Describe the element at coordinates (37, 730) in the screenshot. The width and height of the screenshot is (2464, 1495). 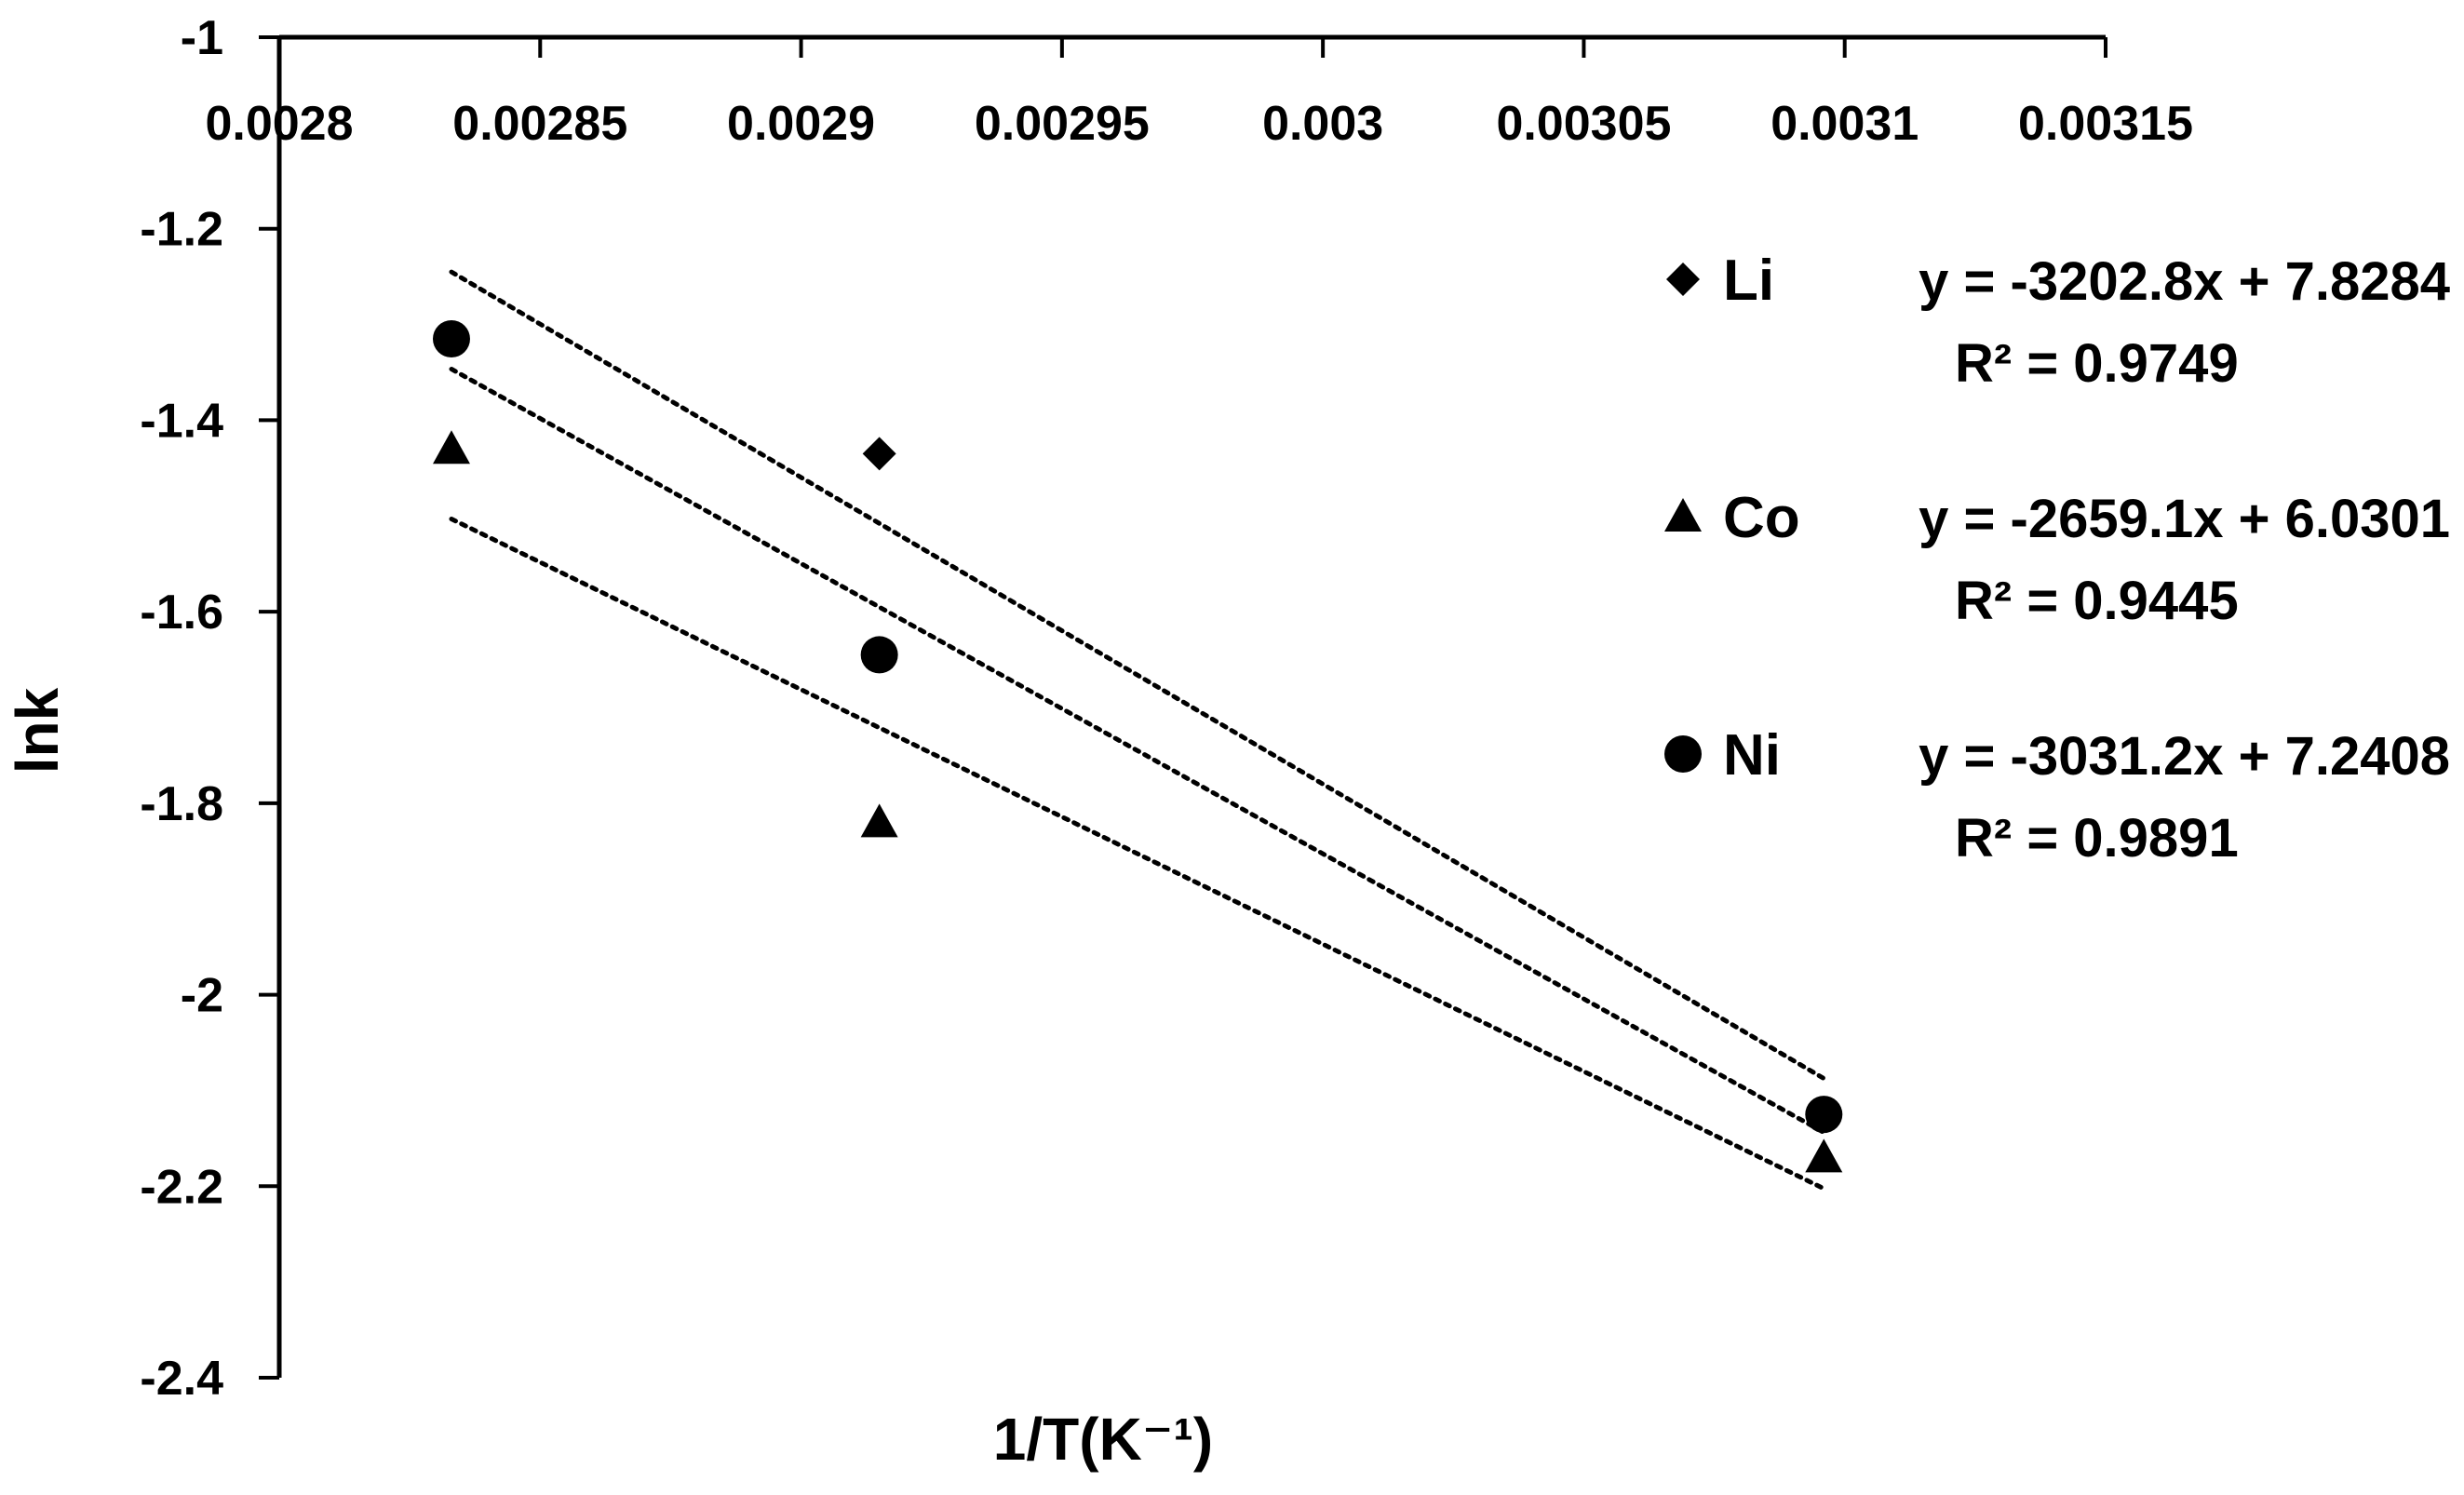
I see `y-axis-title: lnk` at that location.